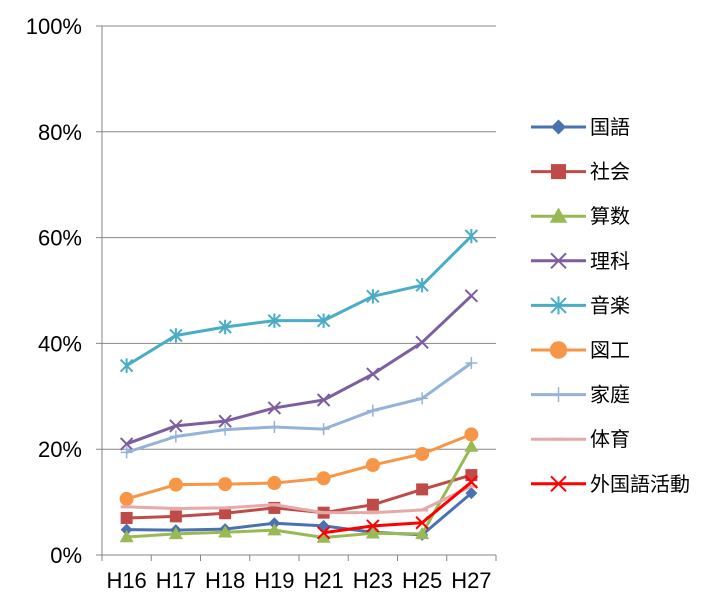  I want to click on legend-item: 国語, so click(580, 127).